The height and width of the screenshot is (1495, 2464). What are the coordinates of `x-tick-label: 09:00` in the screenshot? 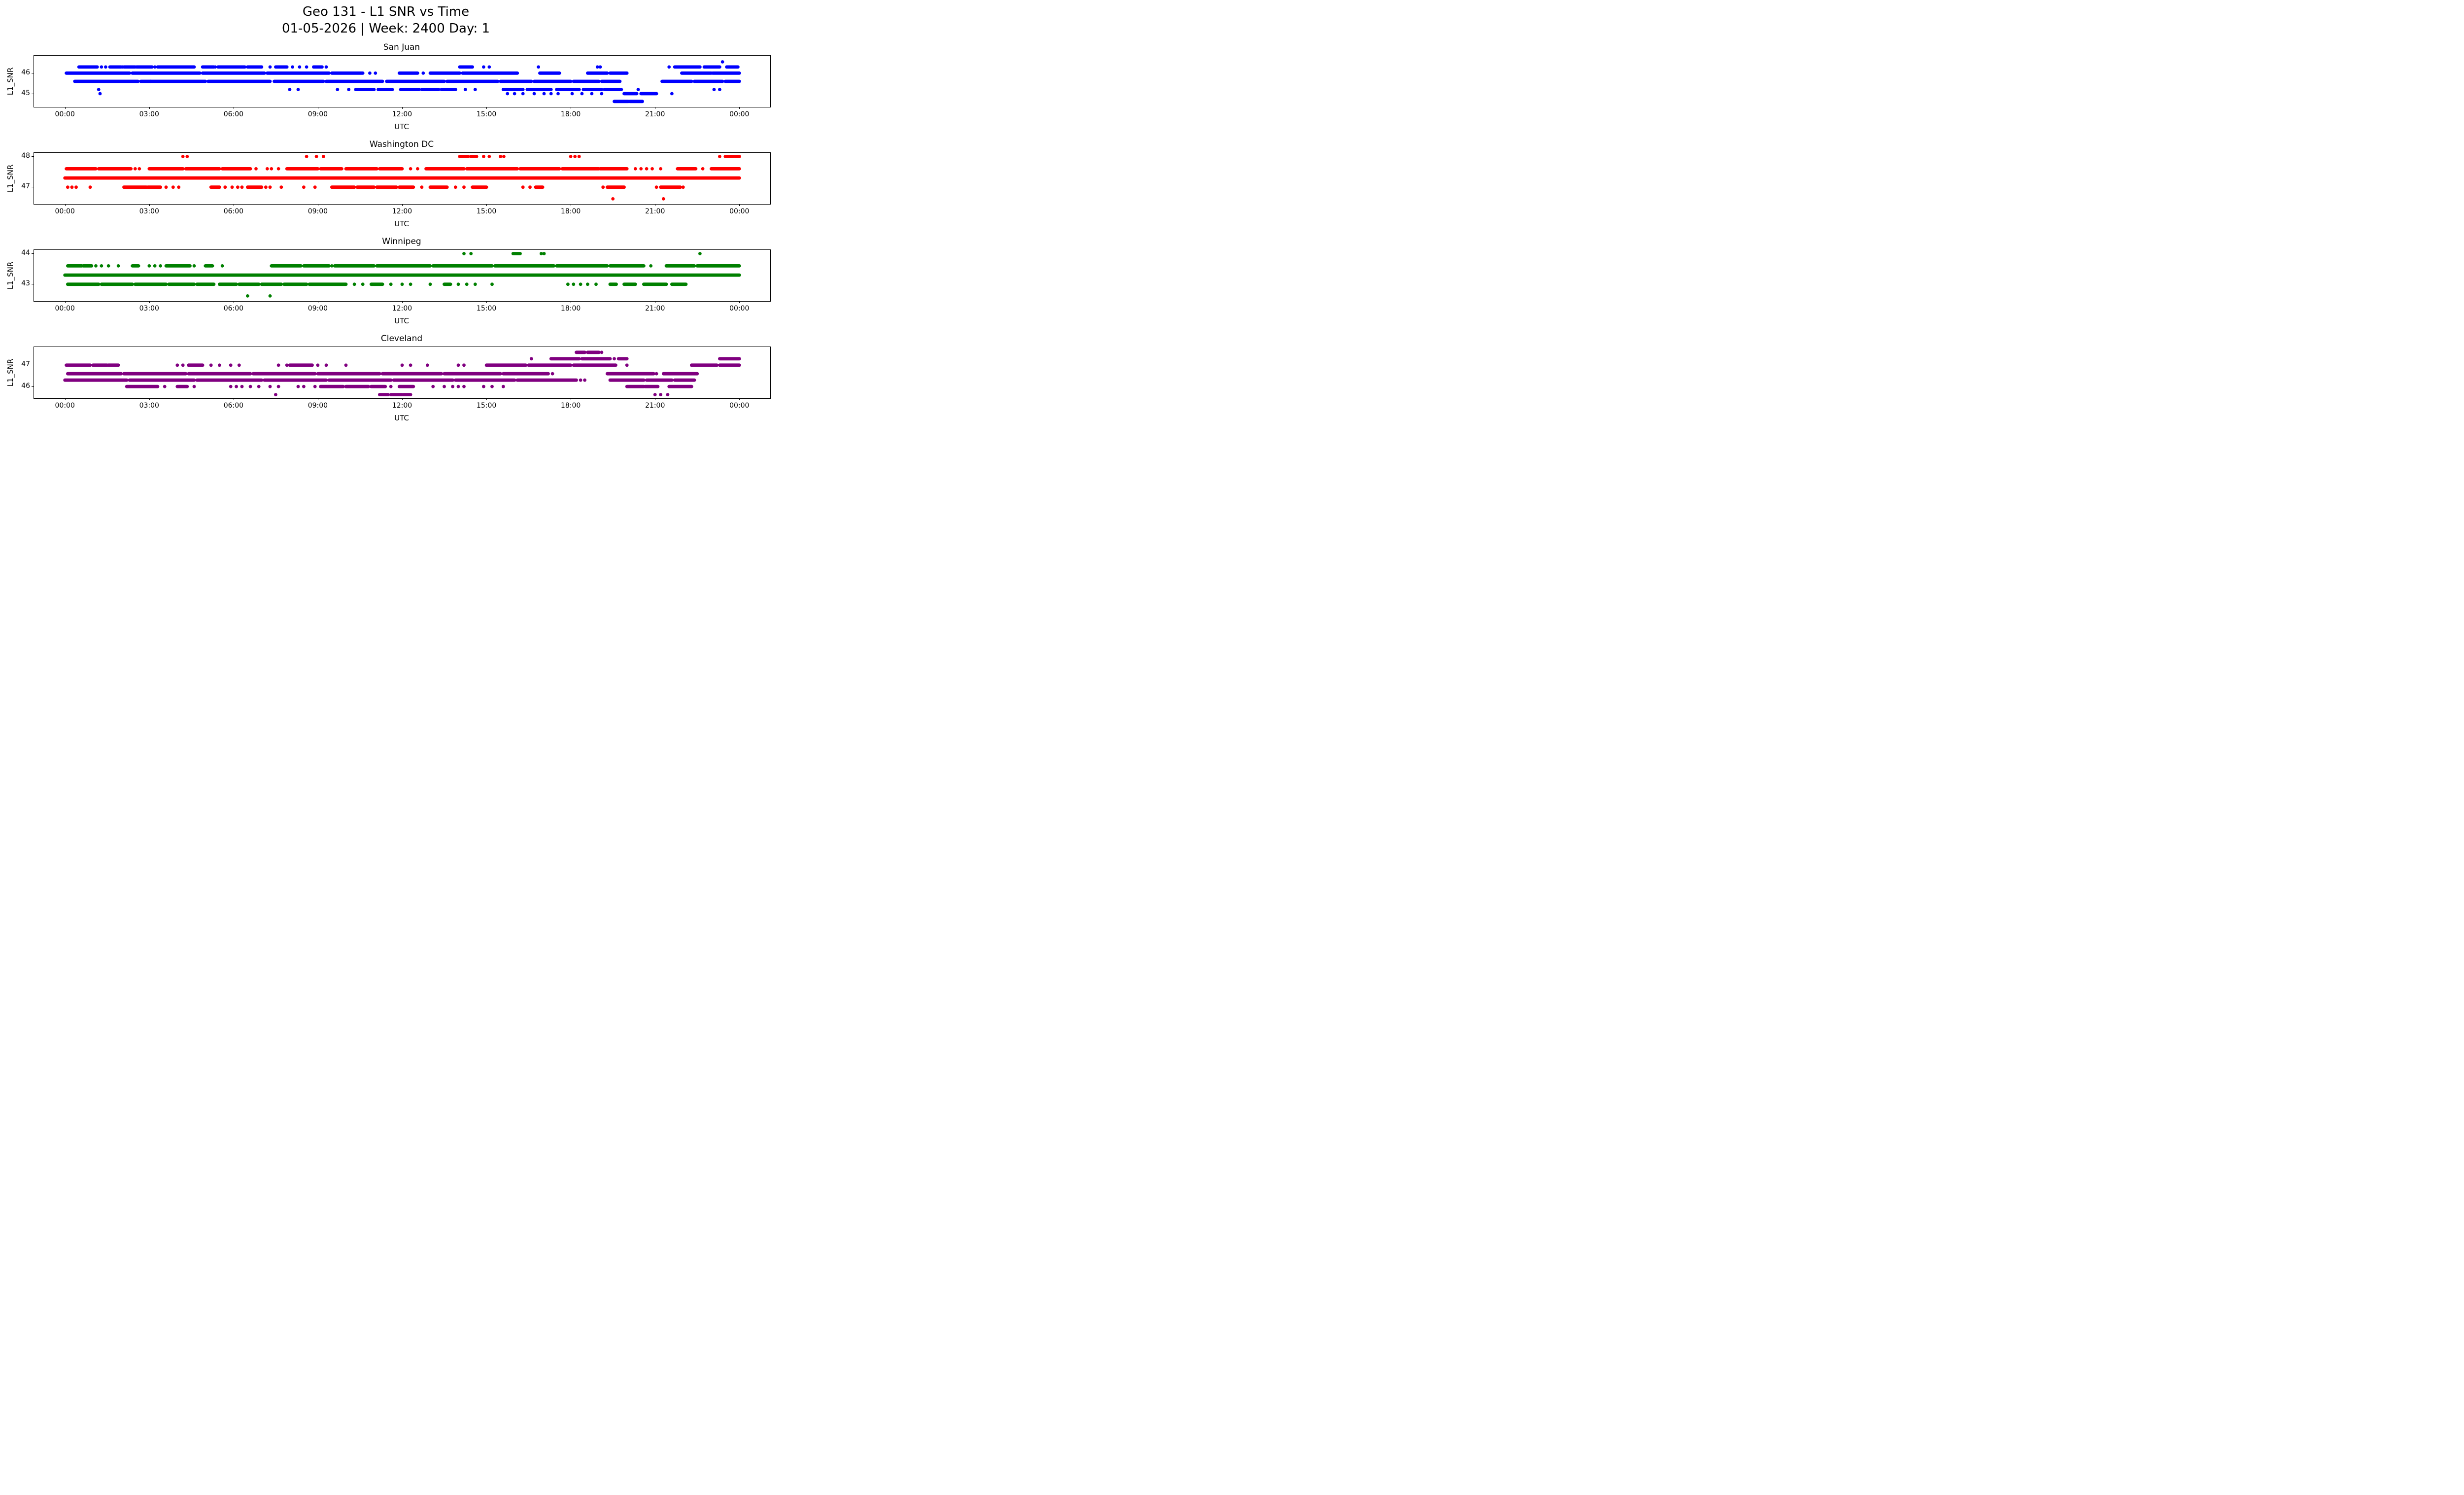 It's located at (318, 405).